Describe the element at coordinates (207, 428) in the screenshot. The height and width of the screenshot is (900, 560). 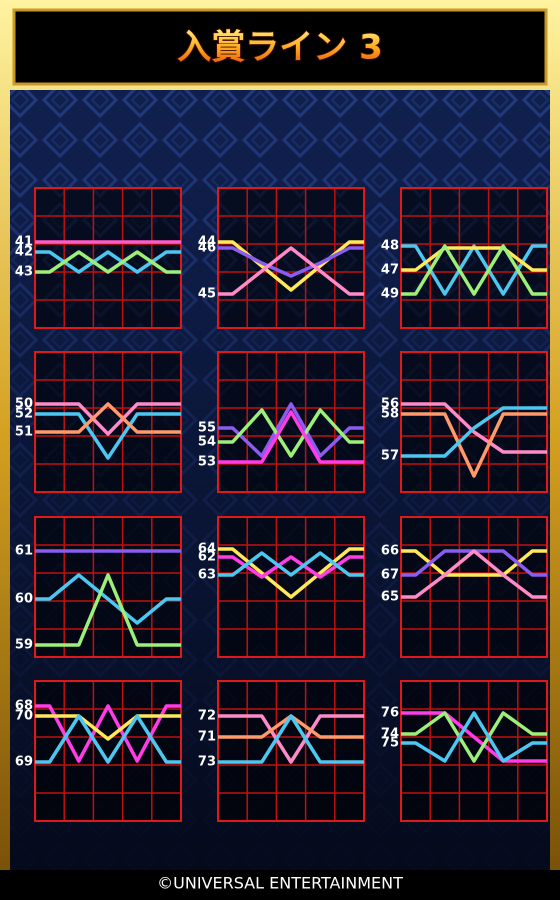
I see `line-number: 55` at that location.